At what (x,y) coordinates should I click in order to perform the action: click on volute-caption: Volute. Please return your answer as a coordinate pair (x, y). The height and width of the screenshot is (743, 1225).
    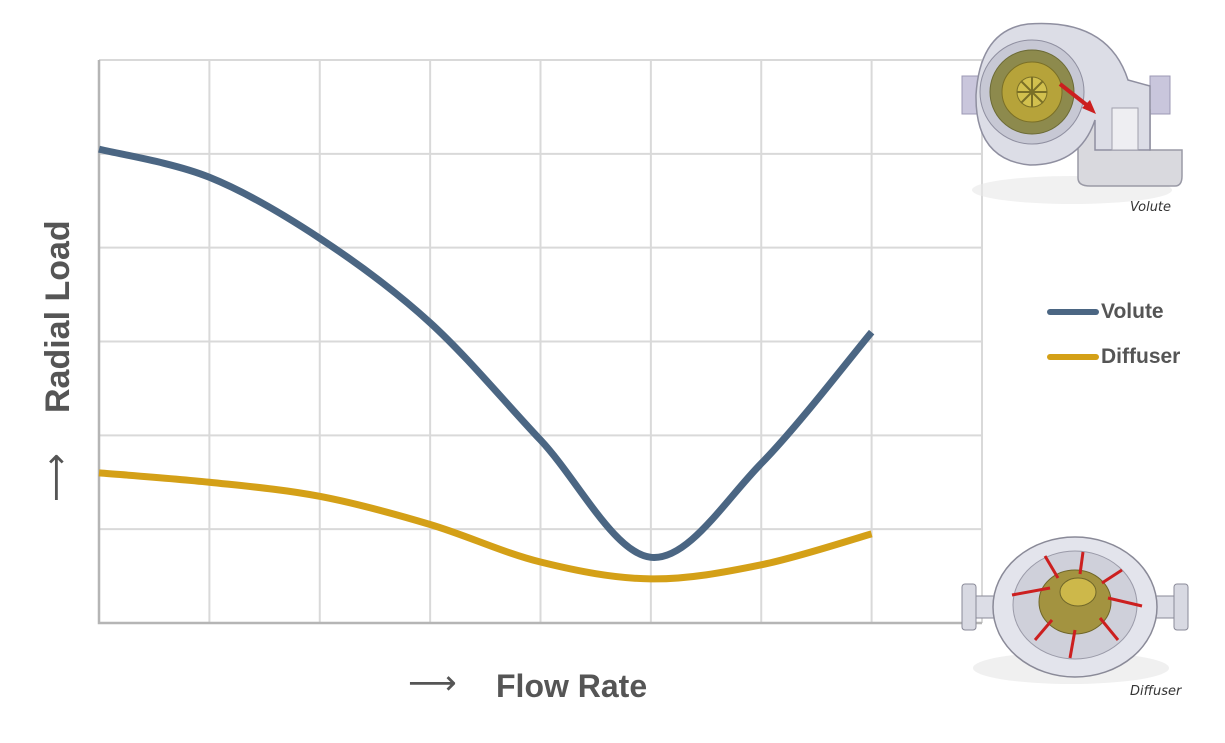
    Looking at the image, I should click on (1150, 207).